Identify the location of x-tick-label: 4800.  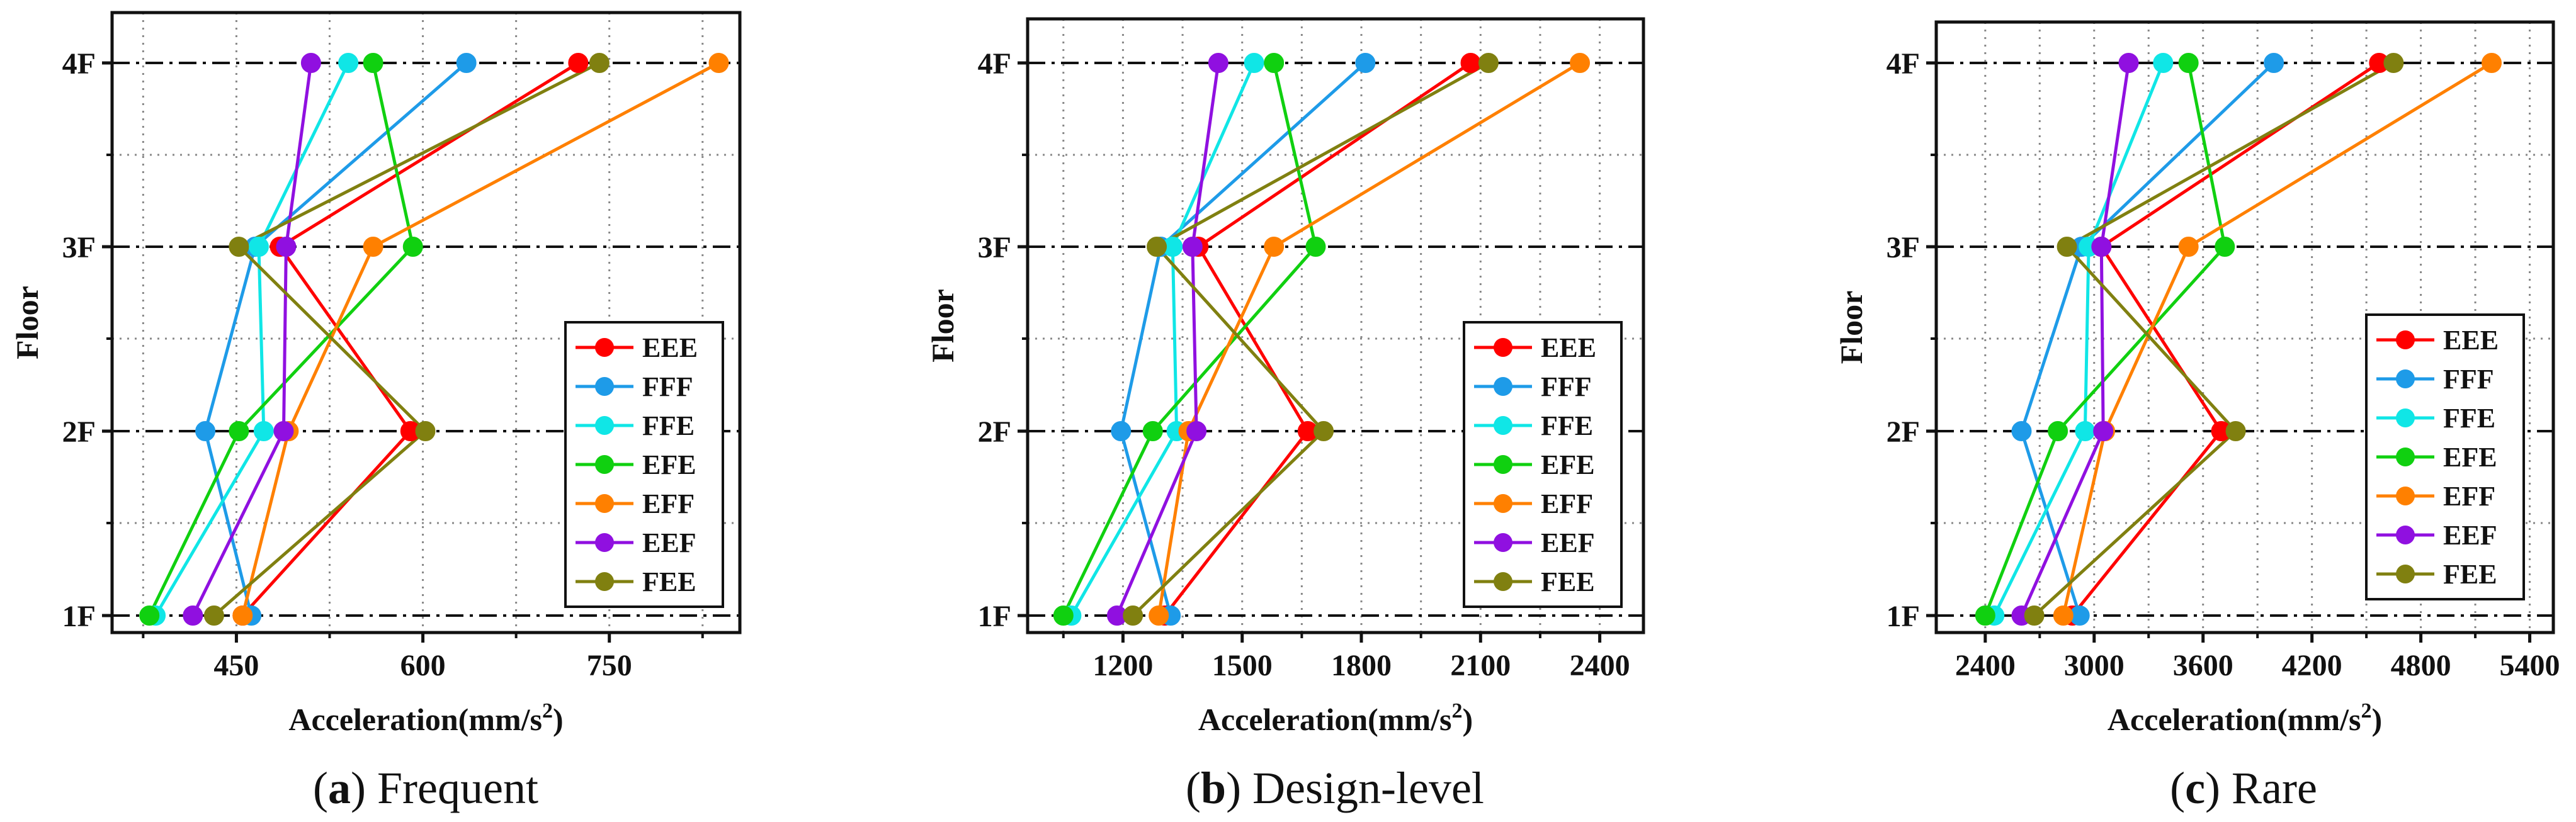
(2421, 666).